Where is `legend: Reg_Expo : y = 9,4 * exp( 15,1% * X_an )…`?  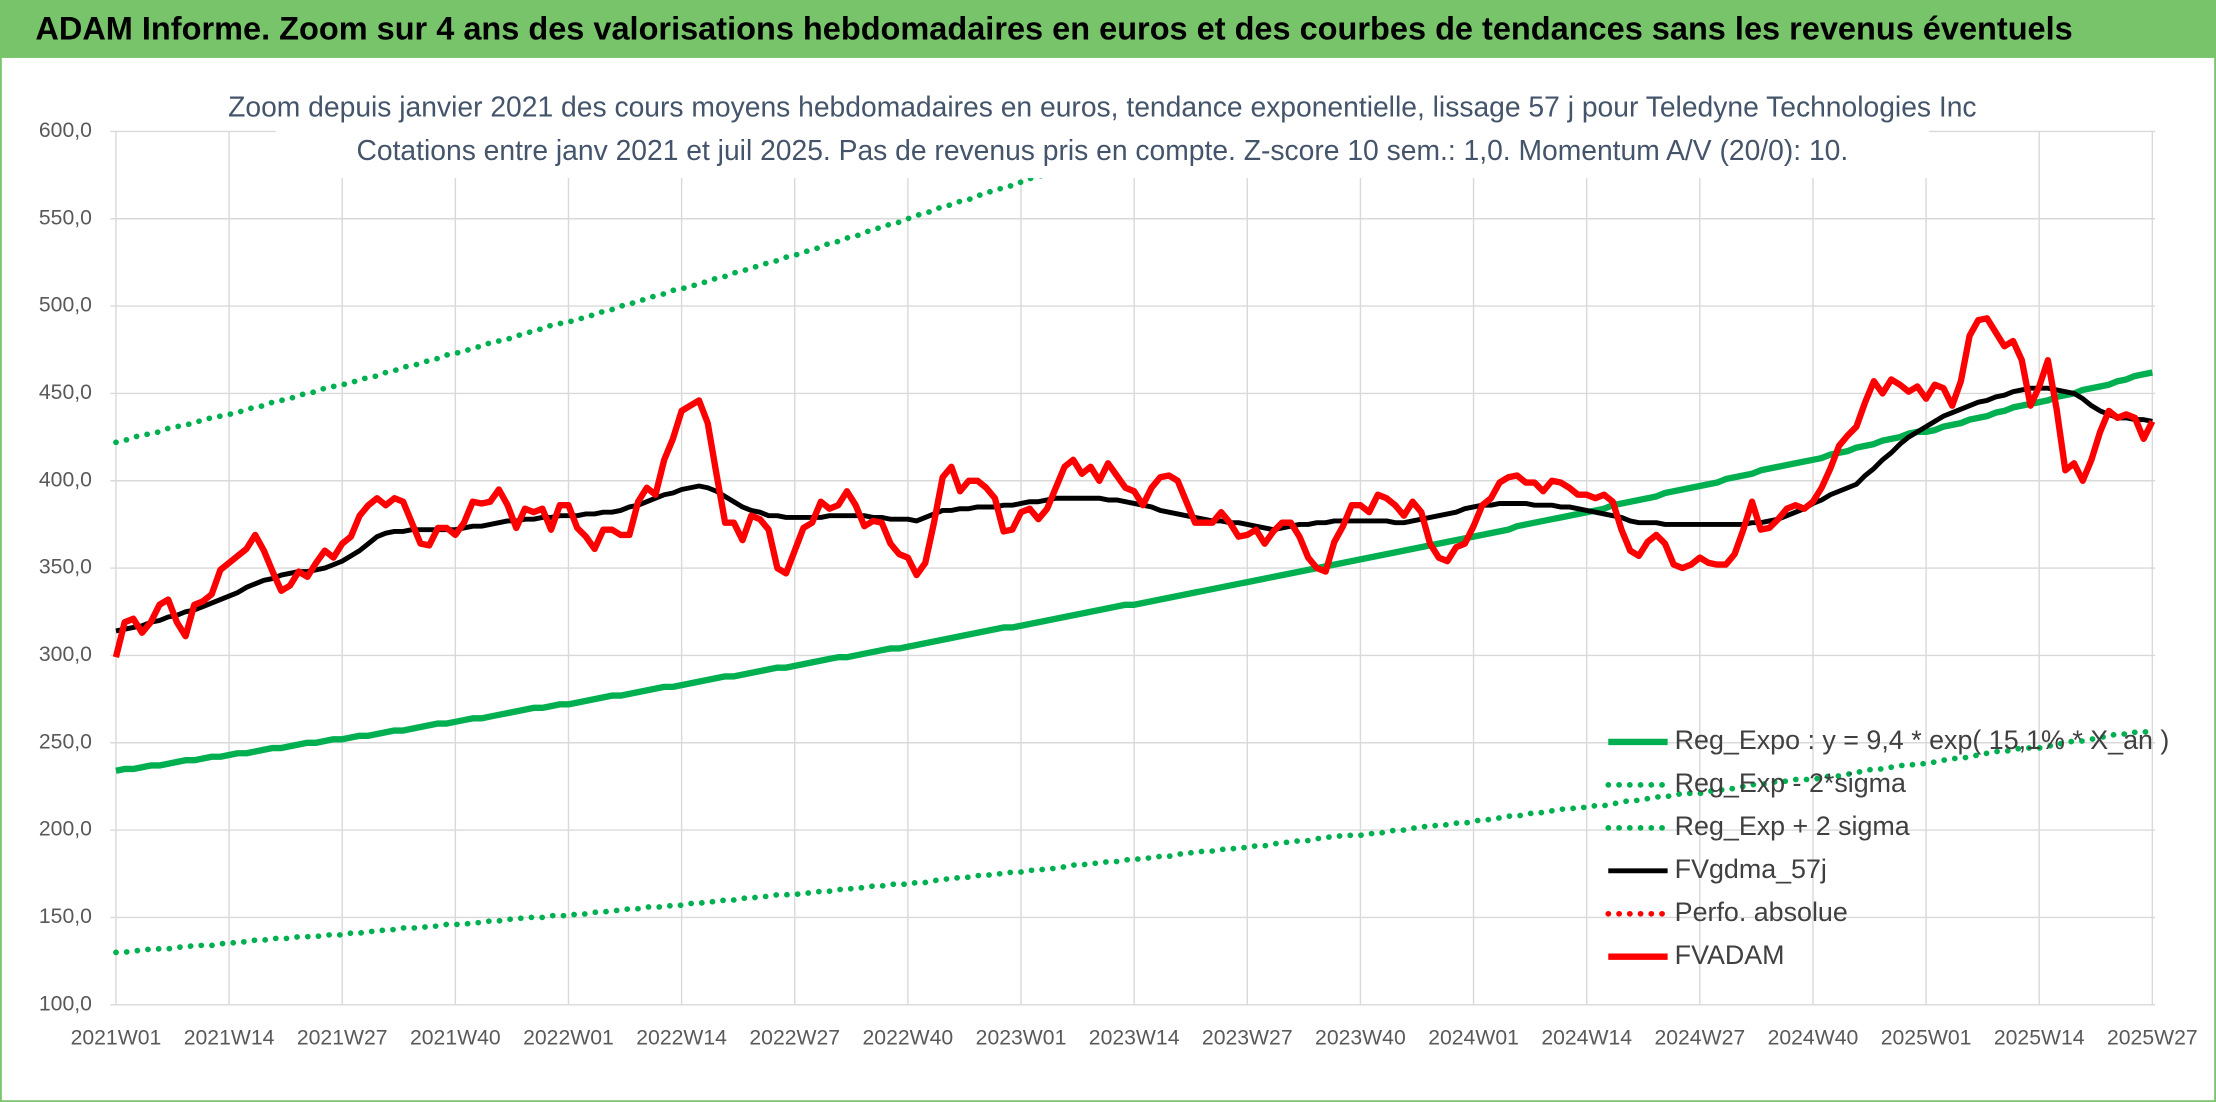
legend: Reg_Expo : y = 9,4 * exp( 15,1% * X_an )… is located at coordinates (1887, 847).